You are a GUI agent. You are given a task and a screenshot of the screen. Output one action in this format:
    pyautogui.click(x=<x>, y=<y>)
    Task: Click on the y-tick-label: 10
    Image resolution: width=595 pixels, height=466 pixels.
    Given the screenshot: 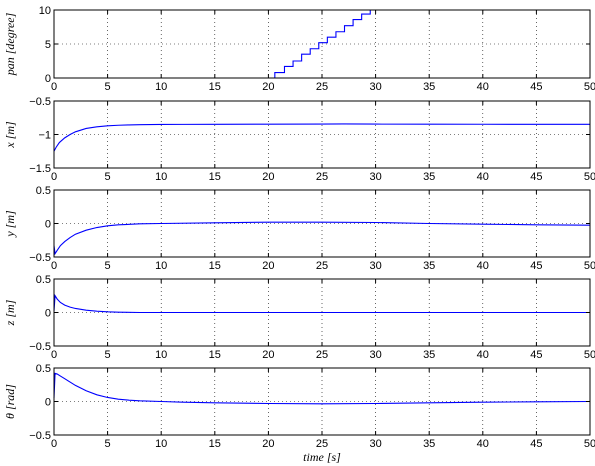 What is the action you would take?
    pyautogui.click(x=45, y=11)
    